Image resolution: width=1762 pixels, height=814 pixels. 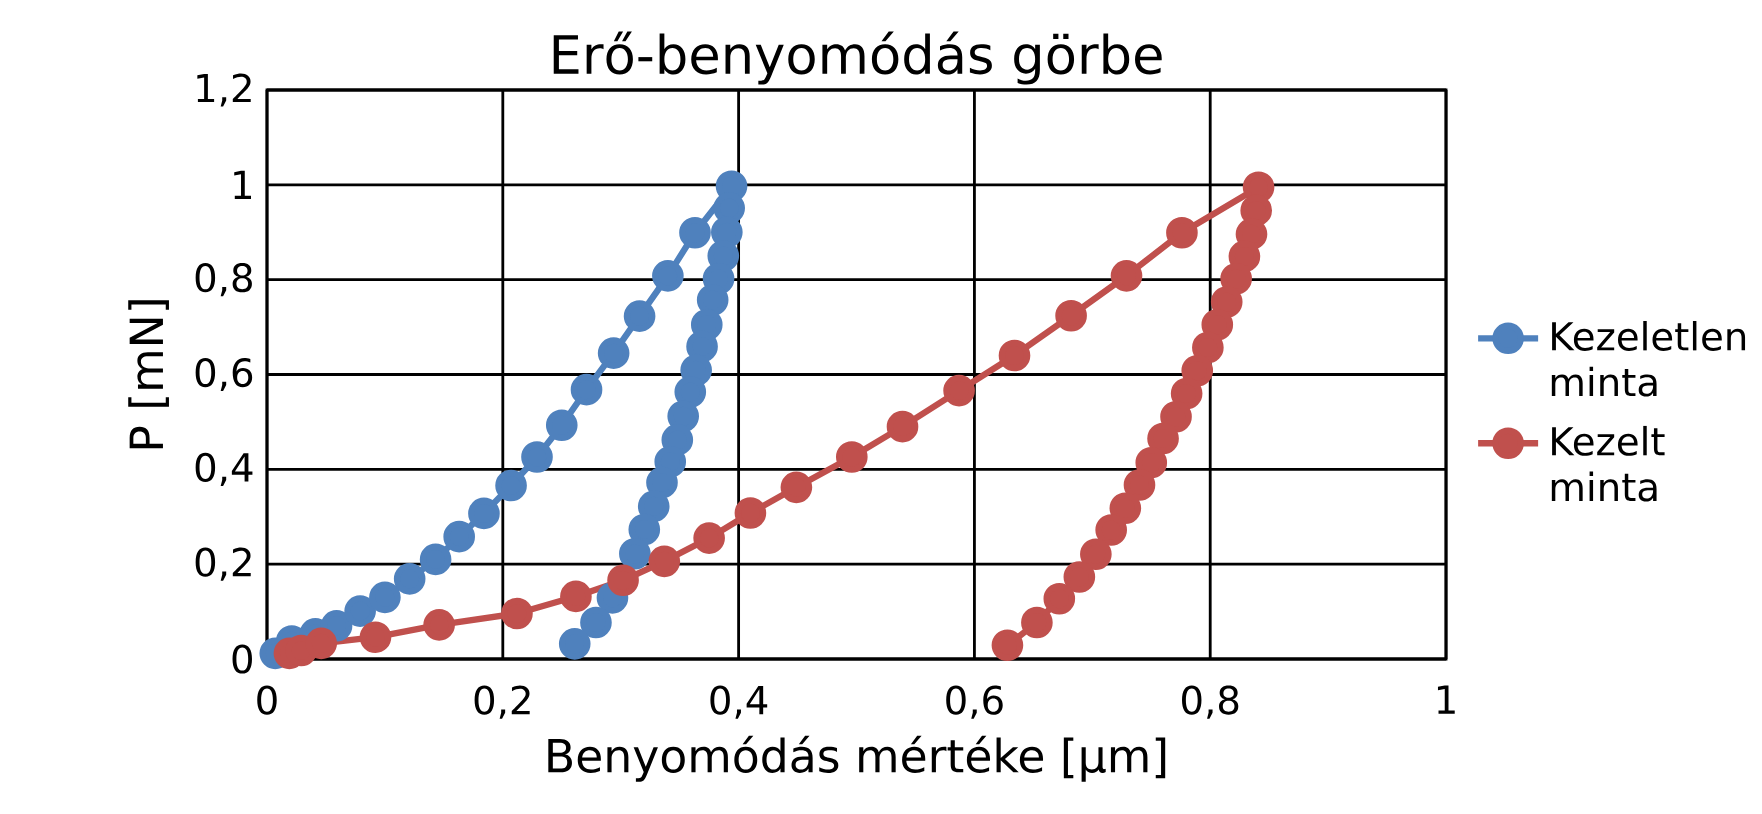 What do you see at coordinates (1608, 463) in the screenshot?
I see `legend-label: Kezelt minta` at bounding box center [1608, 463].